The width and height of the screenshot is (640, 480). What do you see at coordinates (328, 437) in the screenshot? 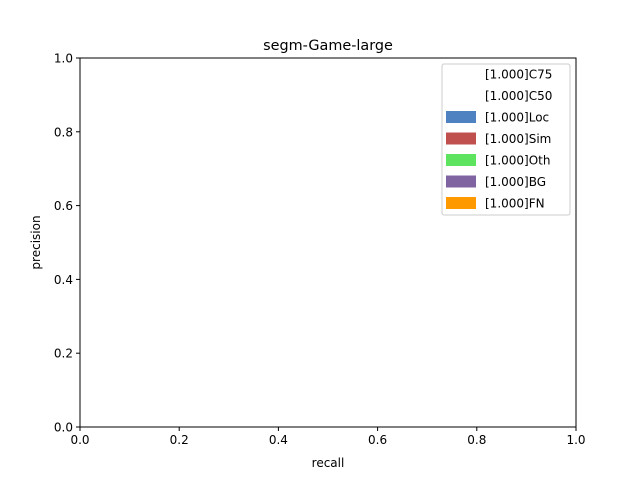
I see `x-axis-ticks: 0.0 0.2 0.4 0.6 0.8 1.0` at bounding box center [328, 437].